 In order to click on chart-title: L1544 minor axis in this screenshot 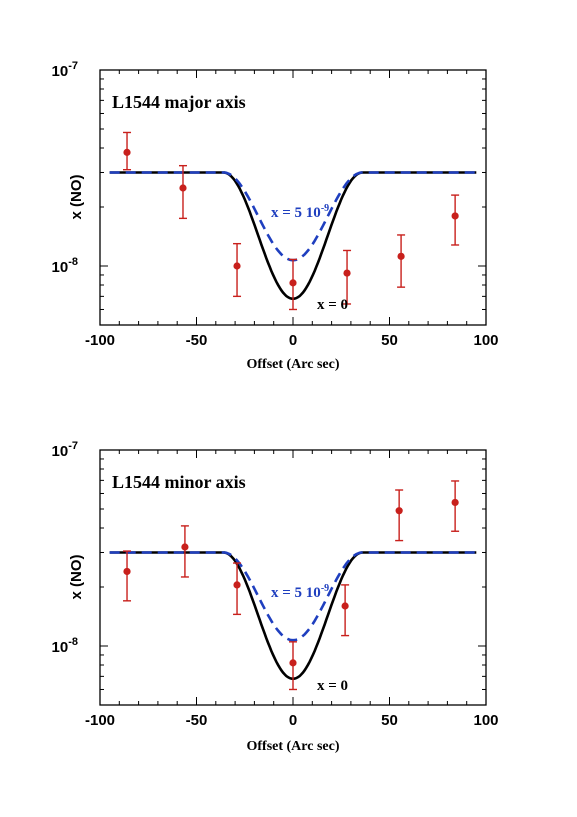, I will do `click(179, 482)`.